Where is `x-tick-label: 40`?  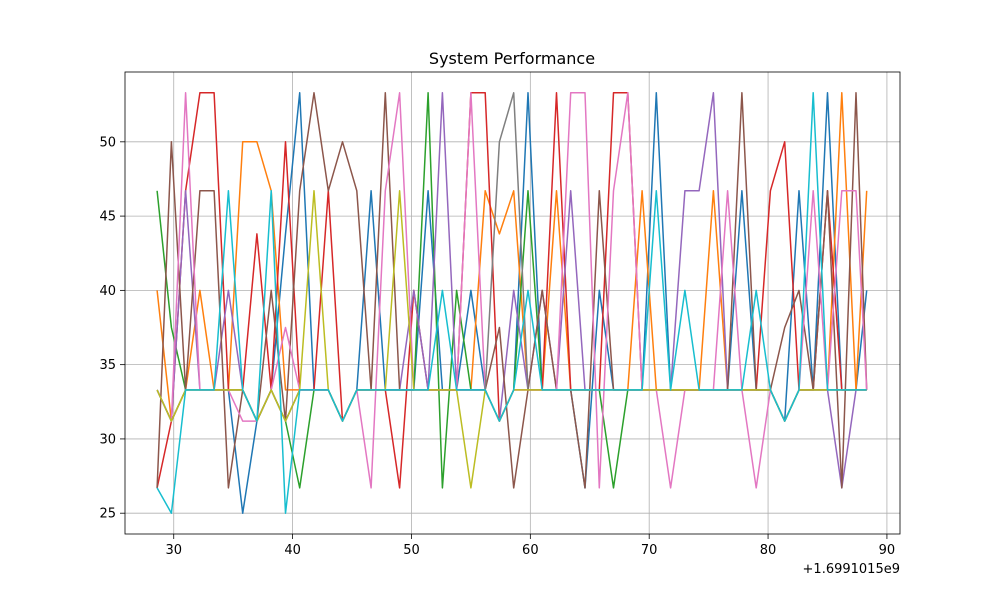
x-tick-label: 40 is located at coordinates (292, 550).